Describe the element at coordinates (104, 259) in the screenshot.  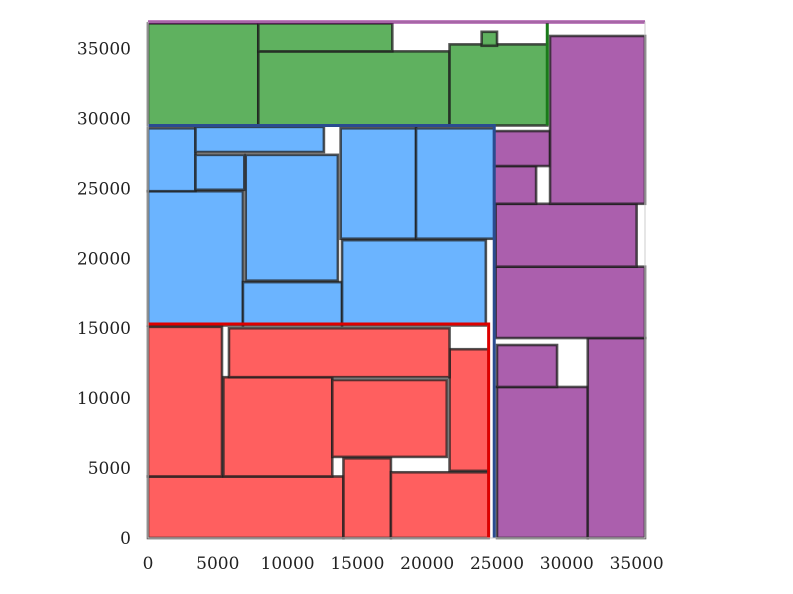
I see `y-tick-label: 20000` at that location.